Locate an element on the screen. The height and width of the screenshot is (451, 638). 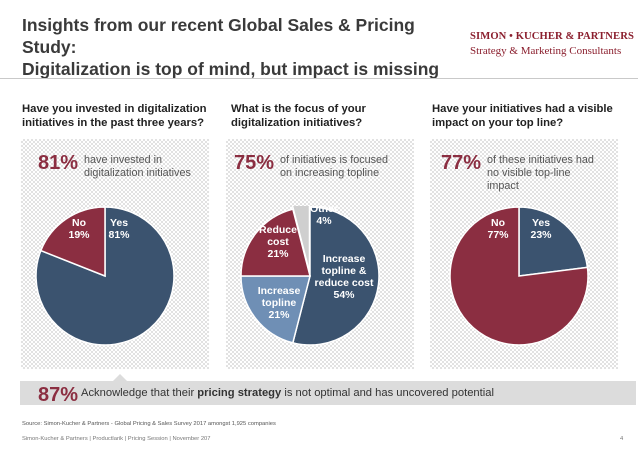
page-number: 4 is located at coordinates (622, 439).